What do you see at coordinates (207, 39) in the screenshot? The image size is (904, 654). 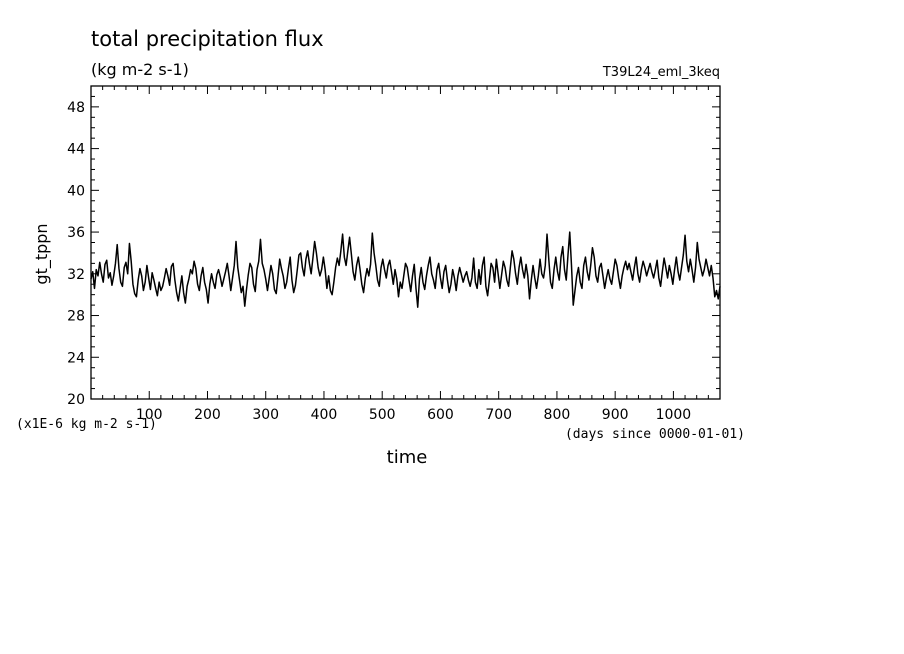 I see `chart-title: total precipitation flux` at bounding box center [207, 39].